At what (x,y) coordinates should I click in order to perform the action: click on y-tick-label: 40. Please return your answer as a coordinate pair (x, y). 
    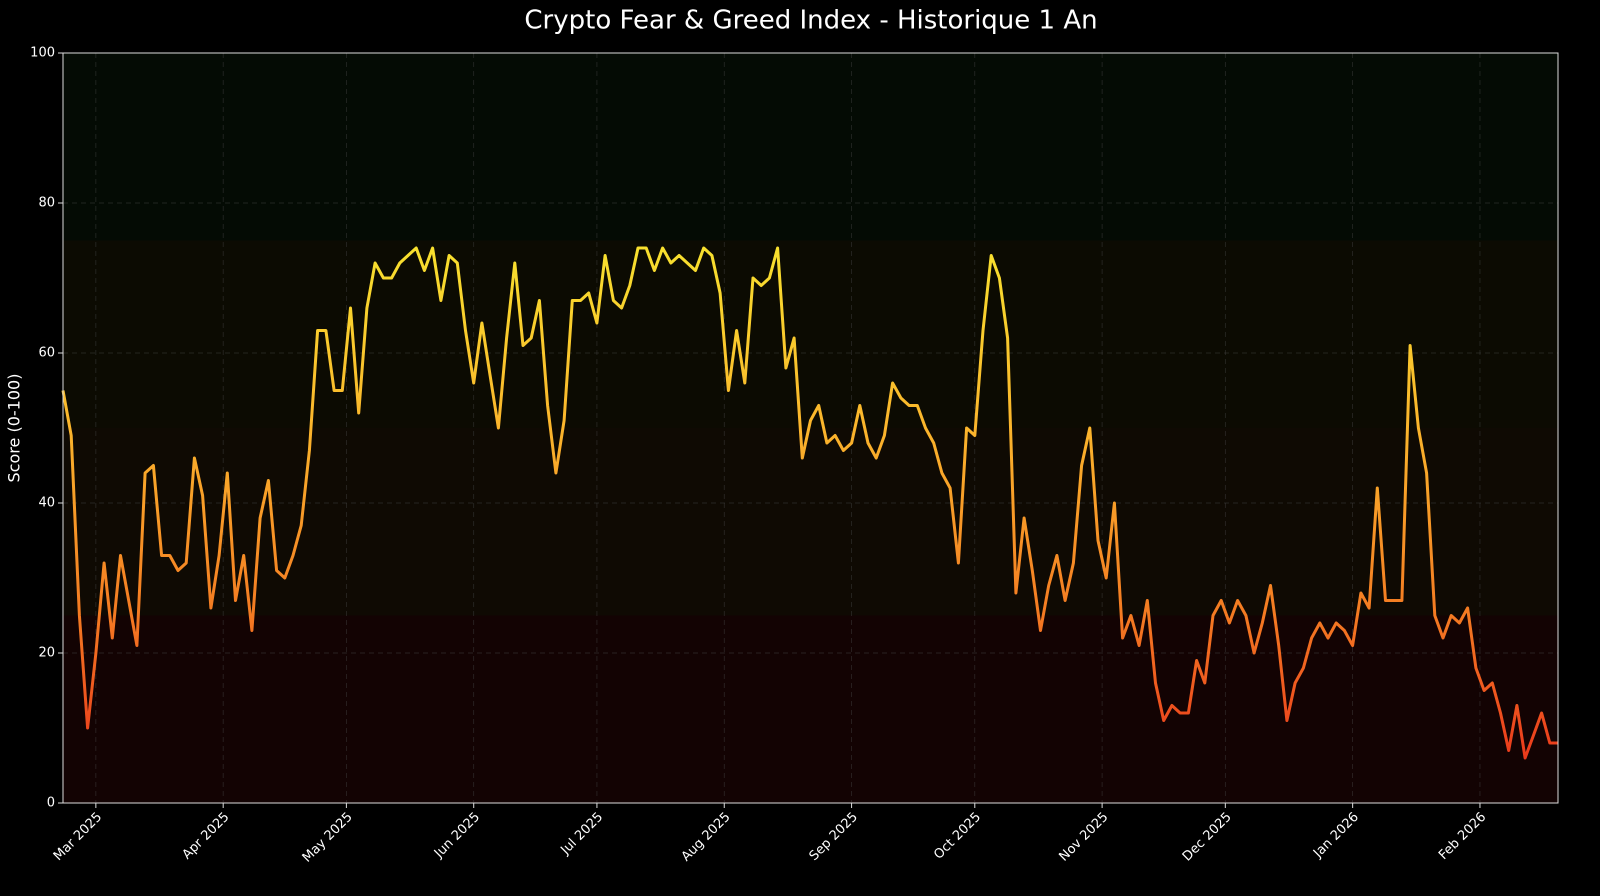
    Looking at the image, I should click on (46, 503).